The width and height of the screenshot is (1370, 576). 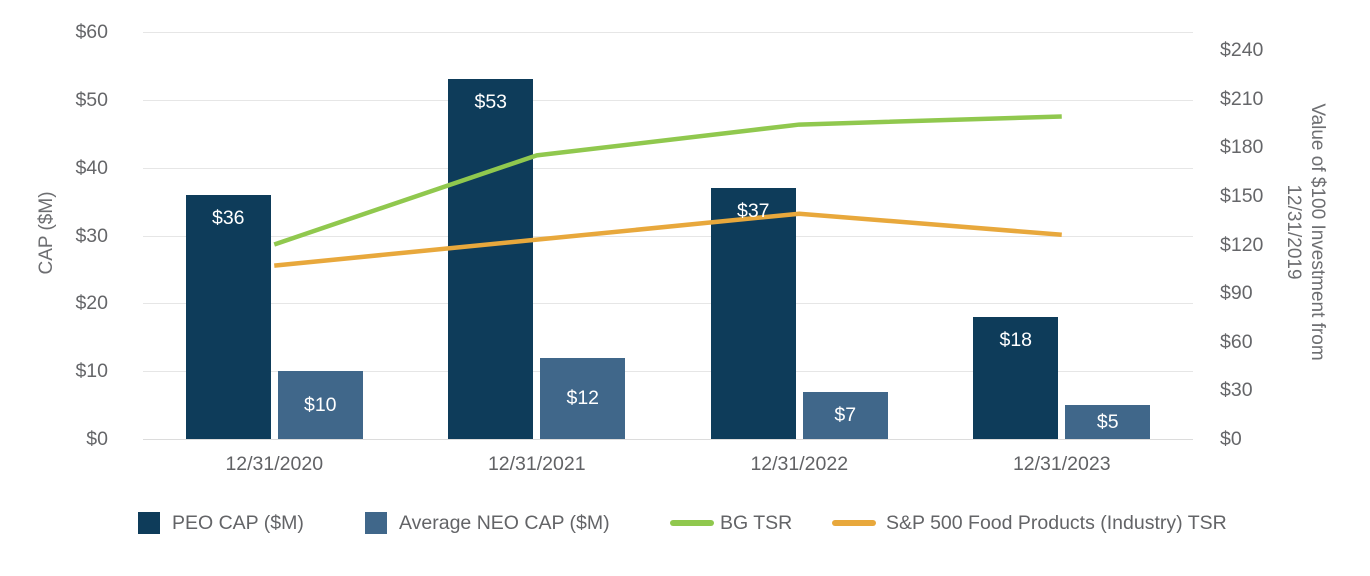 I want to click on bar-value-label: $10, so click(x=320, y=405).